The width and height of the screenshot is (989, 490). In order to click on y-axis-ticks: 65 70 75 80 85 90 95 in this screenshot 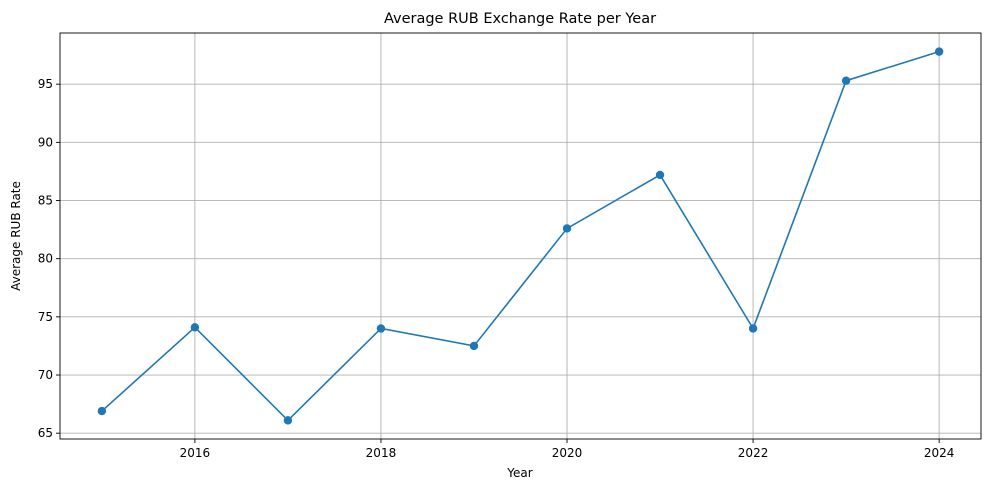, I will do `click(49, 258)`.